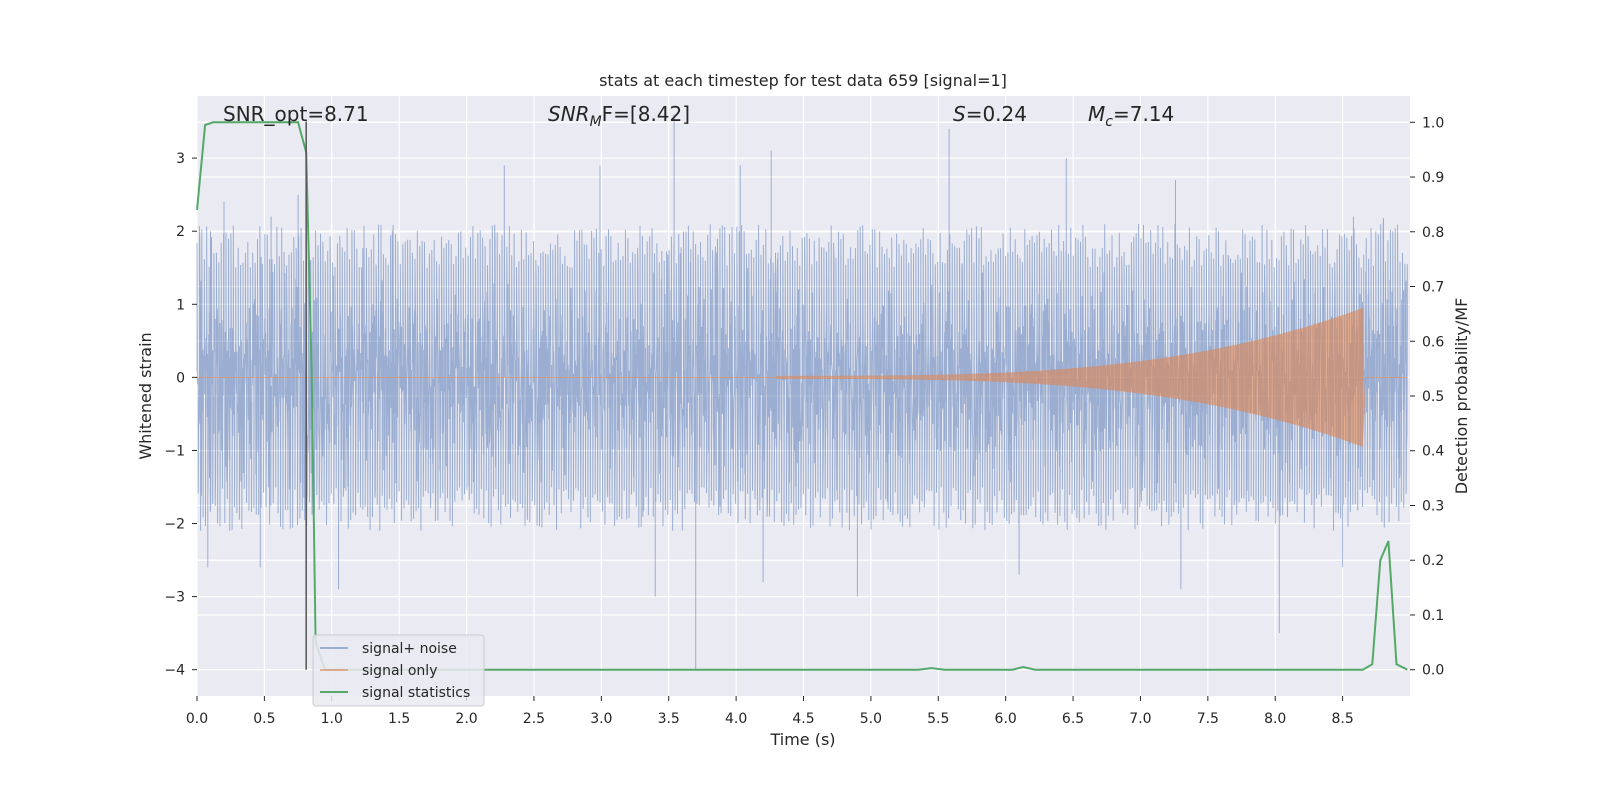  What do you see at coordinates (1109, 122) in the screenshot?
I see `annotation-mc-subscript: c` at bounding box center [1109, 122].